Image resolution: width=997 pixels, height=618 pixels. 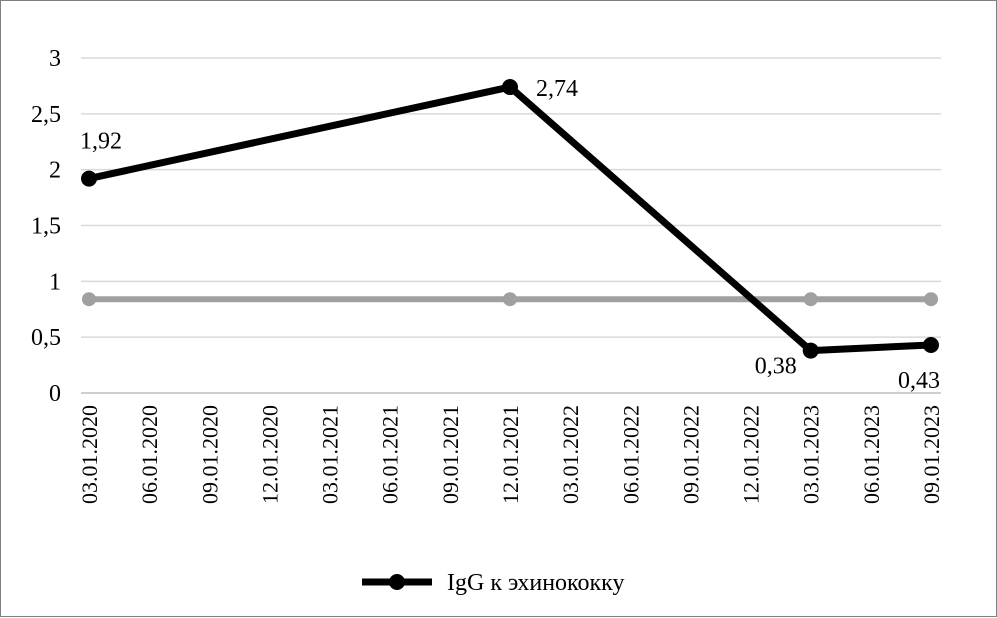 What do you see at coordinates (46, 115) in the screenshot?
I see `y-tick-label: 2,5` at bounding box center [46, 115].